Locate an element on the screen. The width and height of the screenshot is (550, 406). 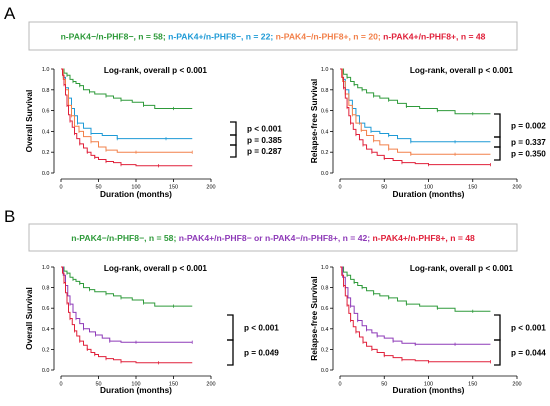
panel-label-b: B is located at coordinates (9, 216).